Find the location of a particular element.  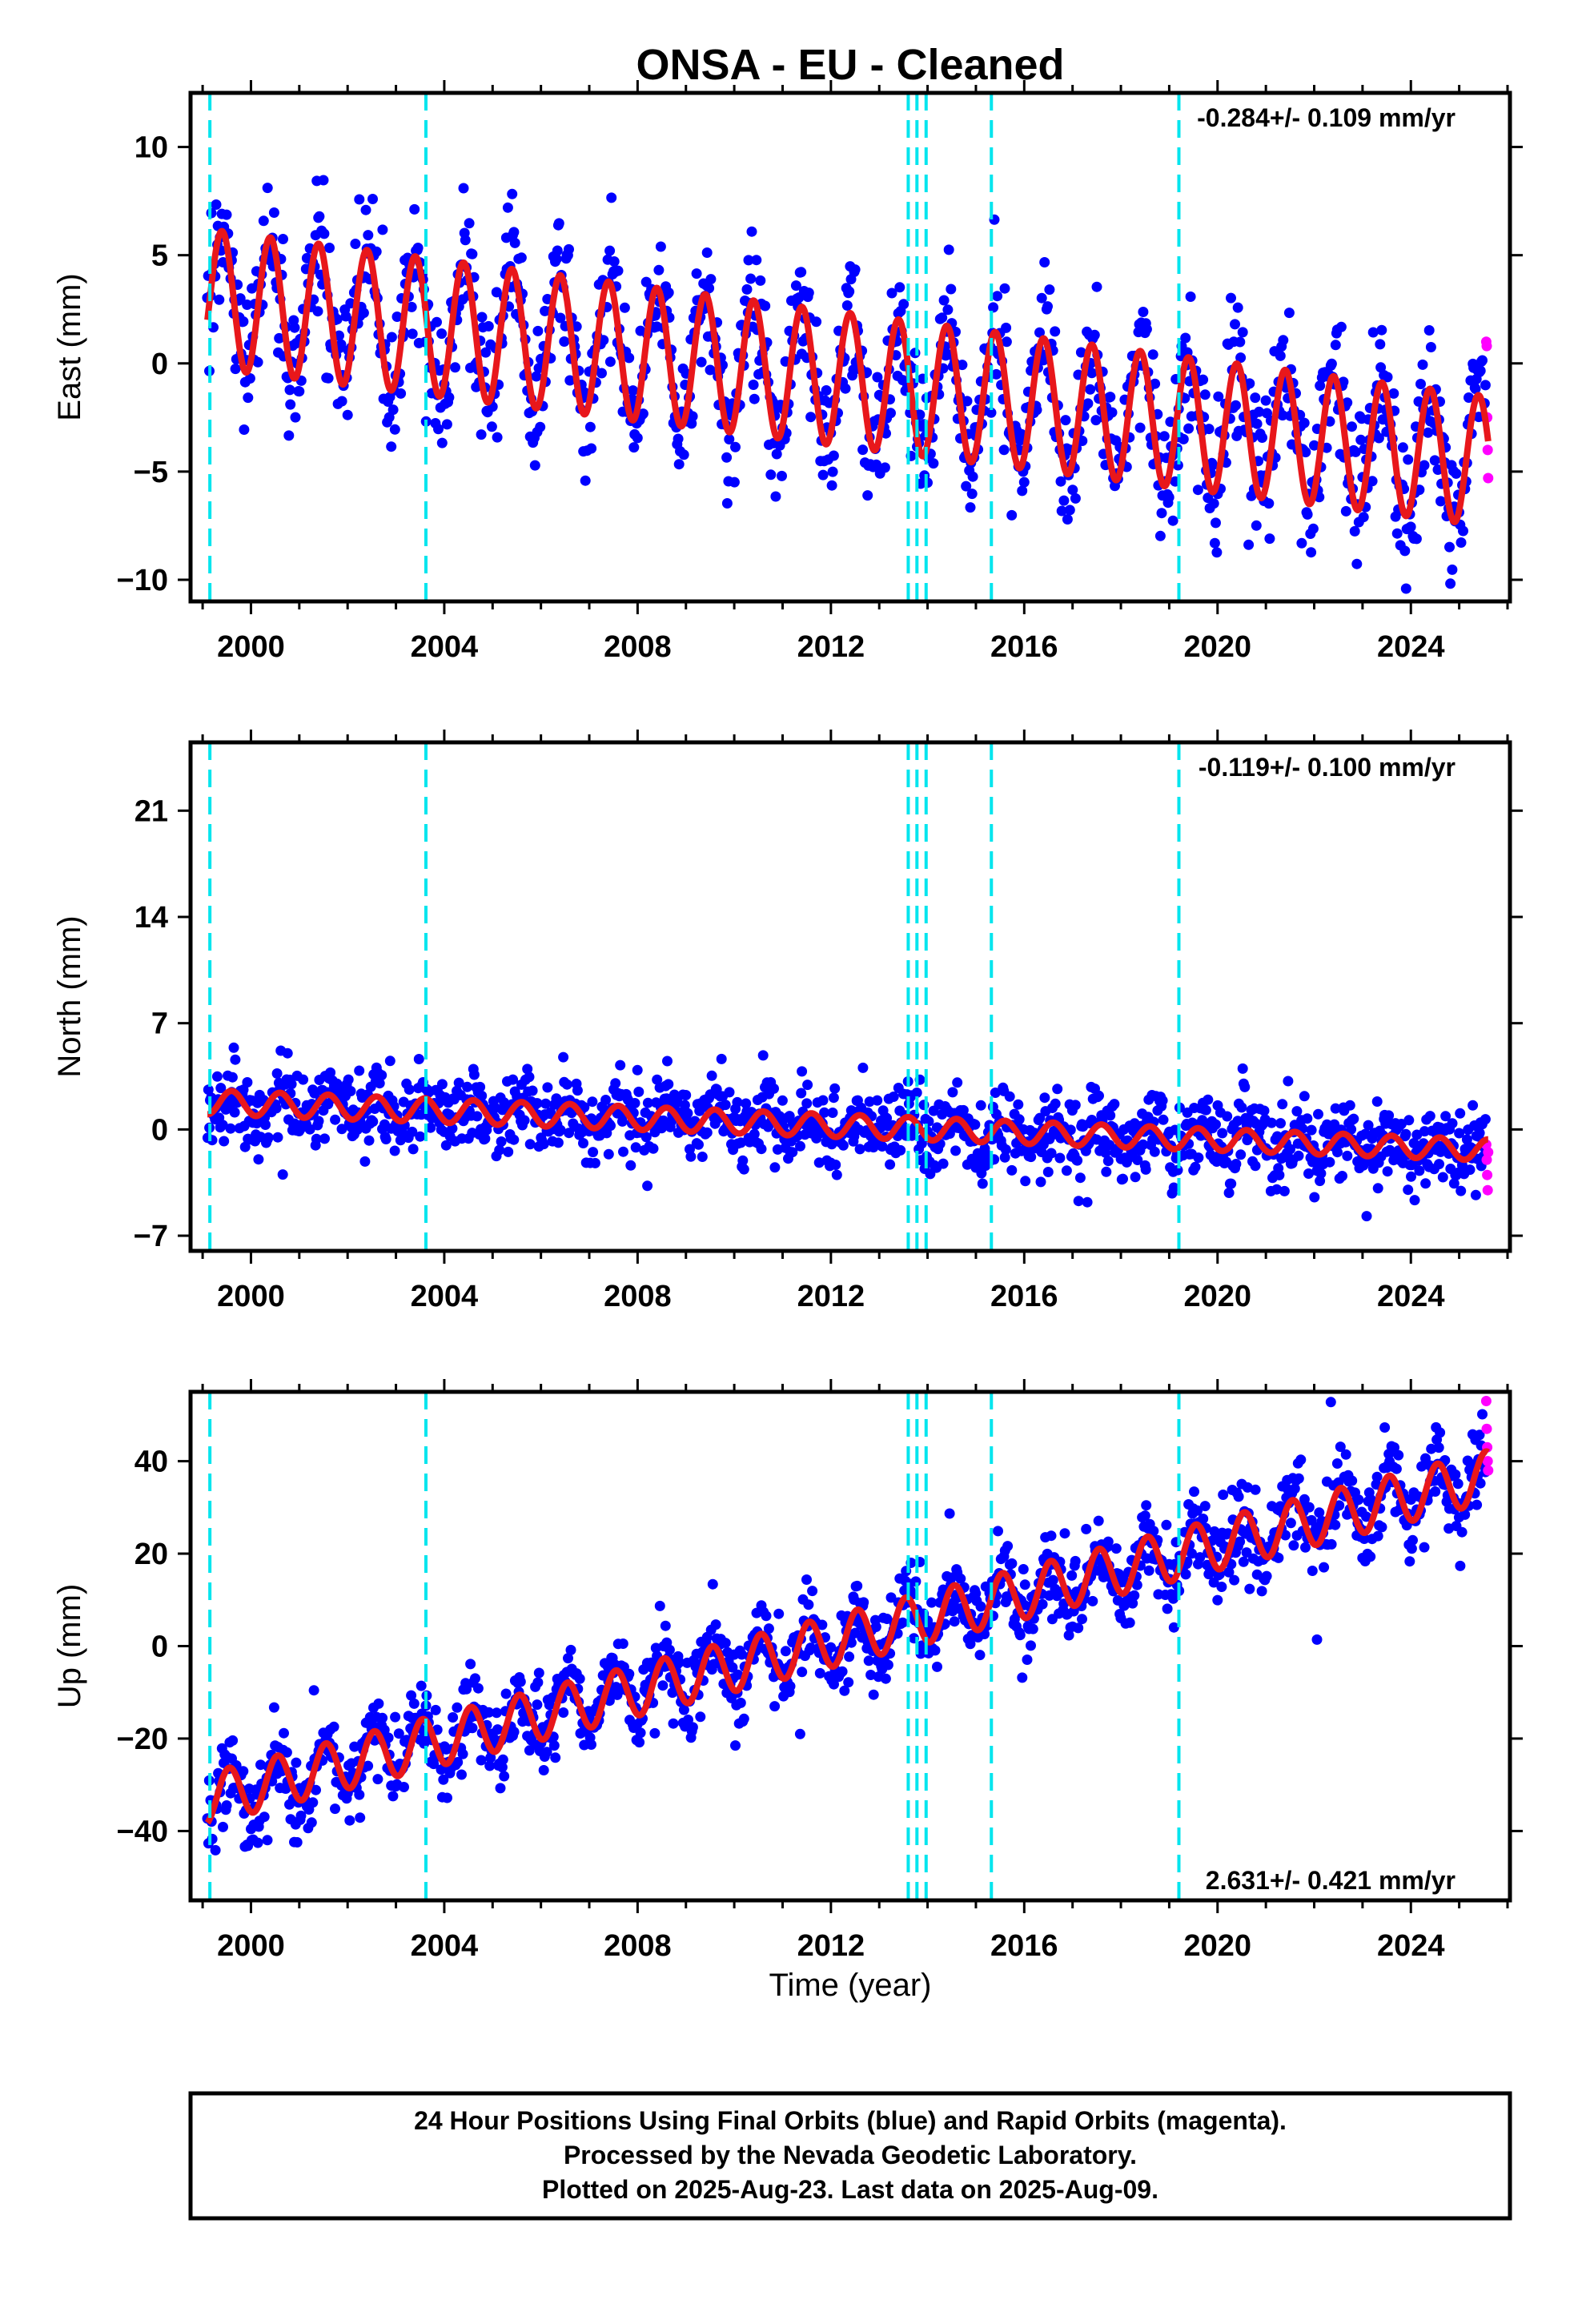

x-axis-title: Time (year) is located at coordinates (850, 1985).